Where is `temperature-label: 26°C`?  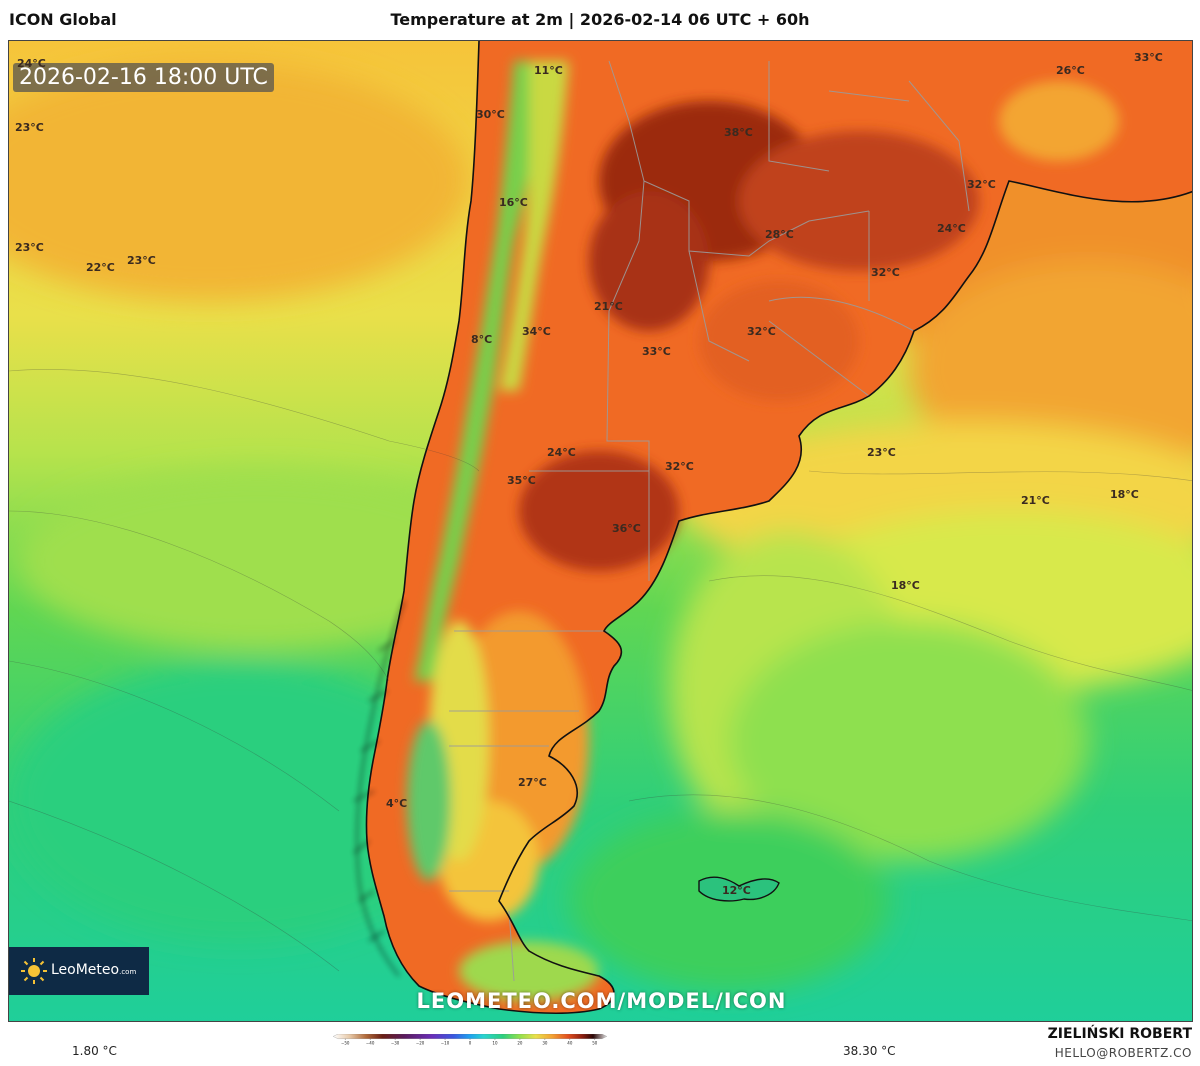 temperature-label: 26°C is located at coordinates (1070, 70).